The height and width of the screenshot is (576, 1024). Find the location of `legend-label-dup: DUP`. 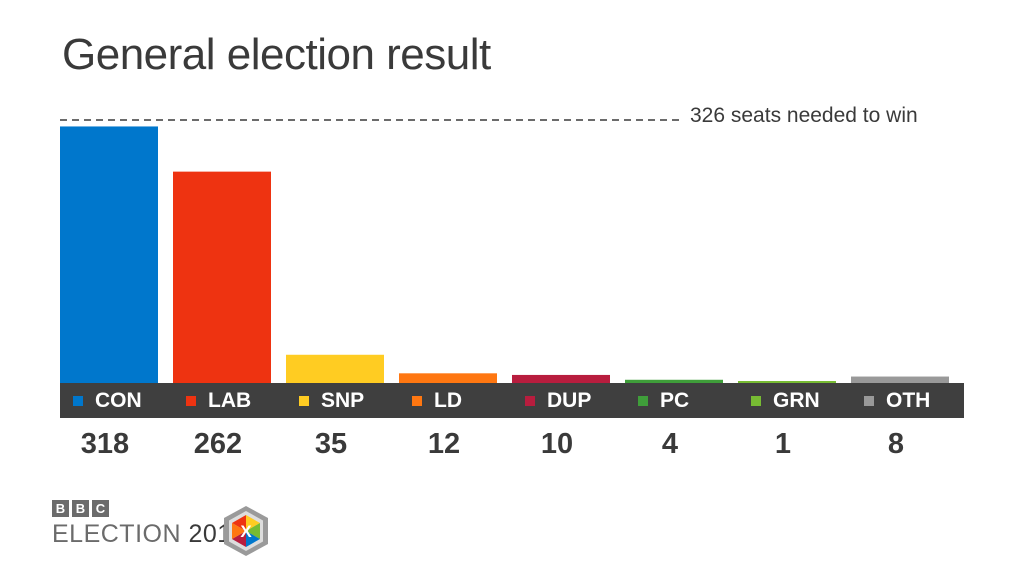

legend-label-dup: DUP is located at coordinates (569, 400).